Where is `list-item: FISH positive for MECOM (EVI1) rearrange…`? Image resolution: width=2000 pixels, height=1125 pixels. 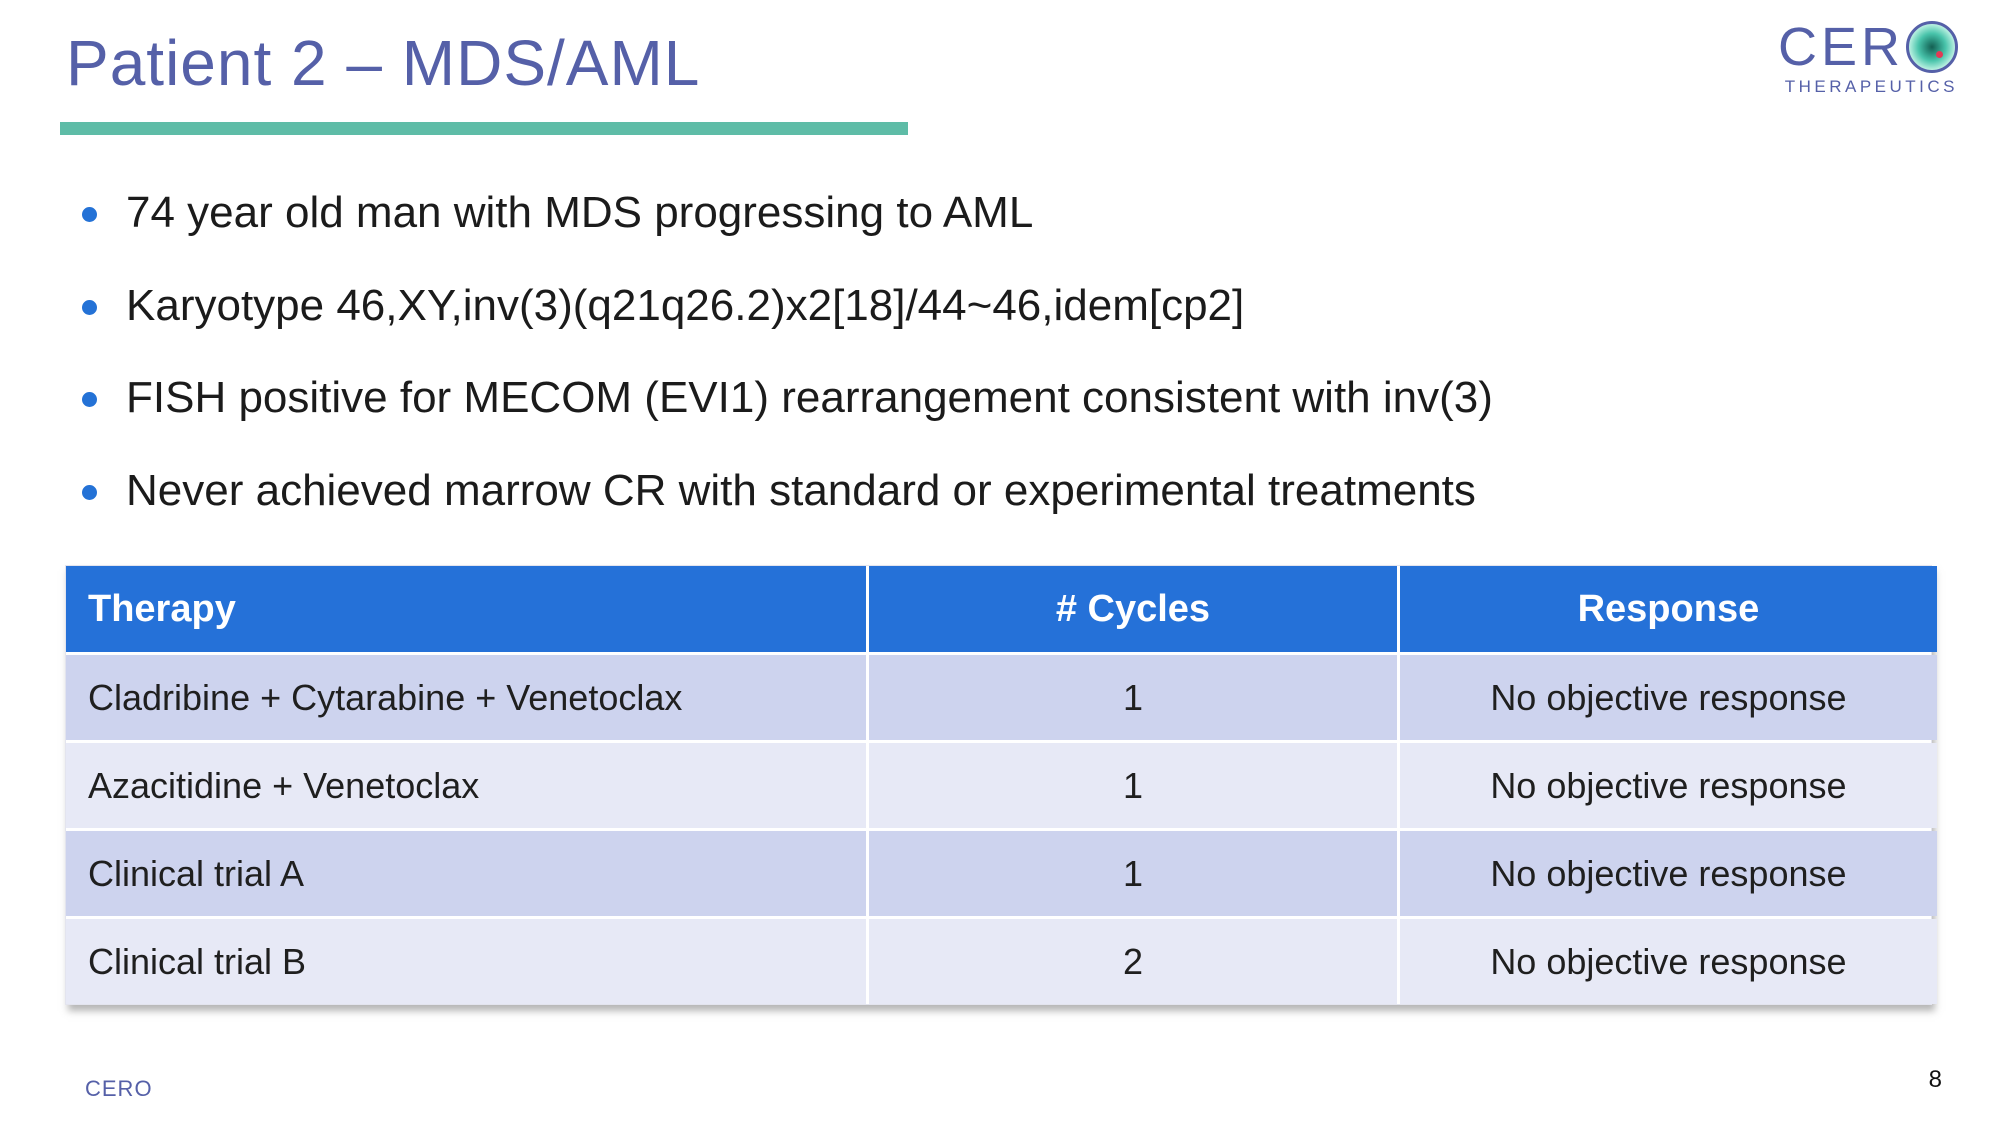
list-item: FISH positive for MECOM (EVI1) rearrange… is located at coordinates (1007, 398).